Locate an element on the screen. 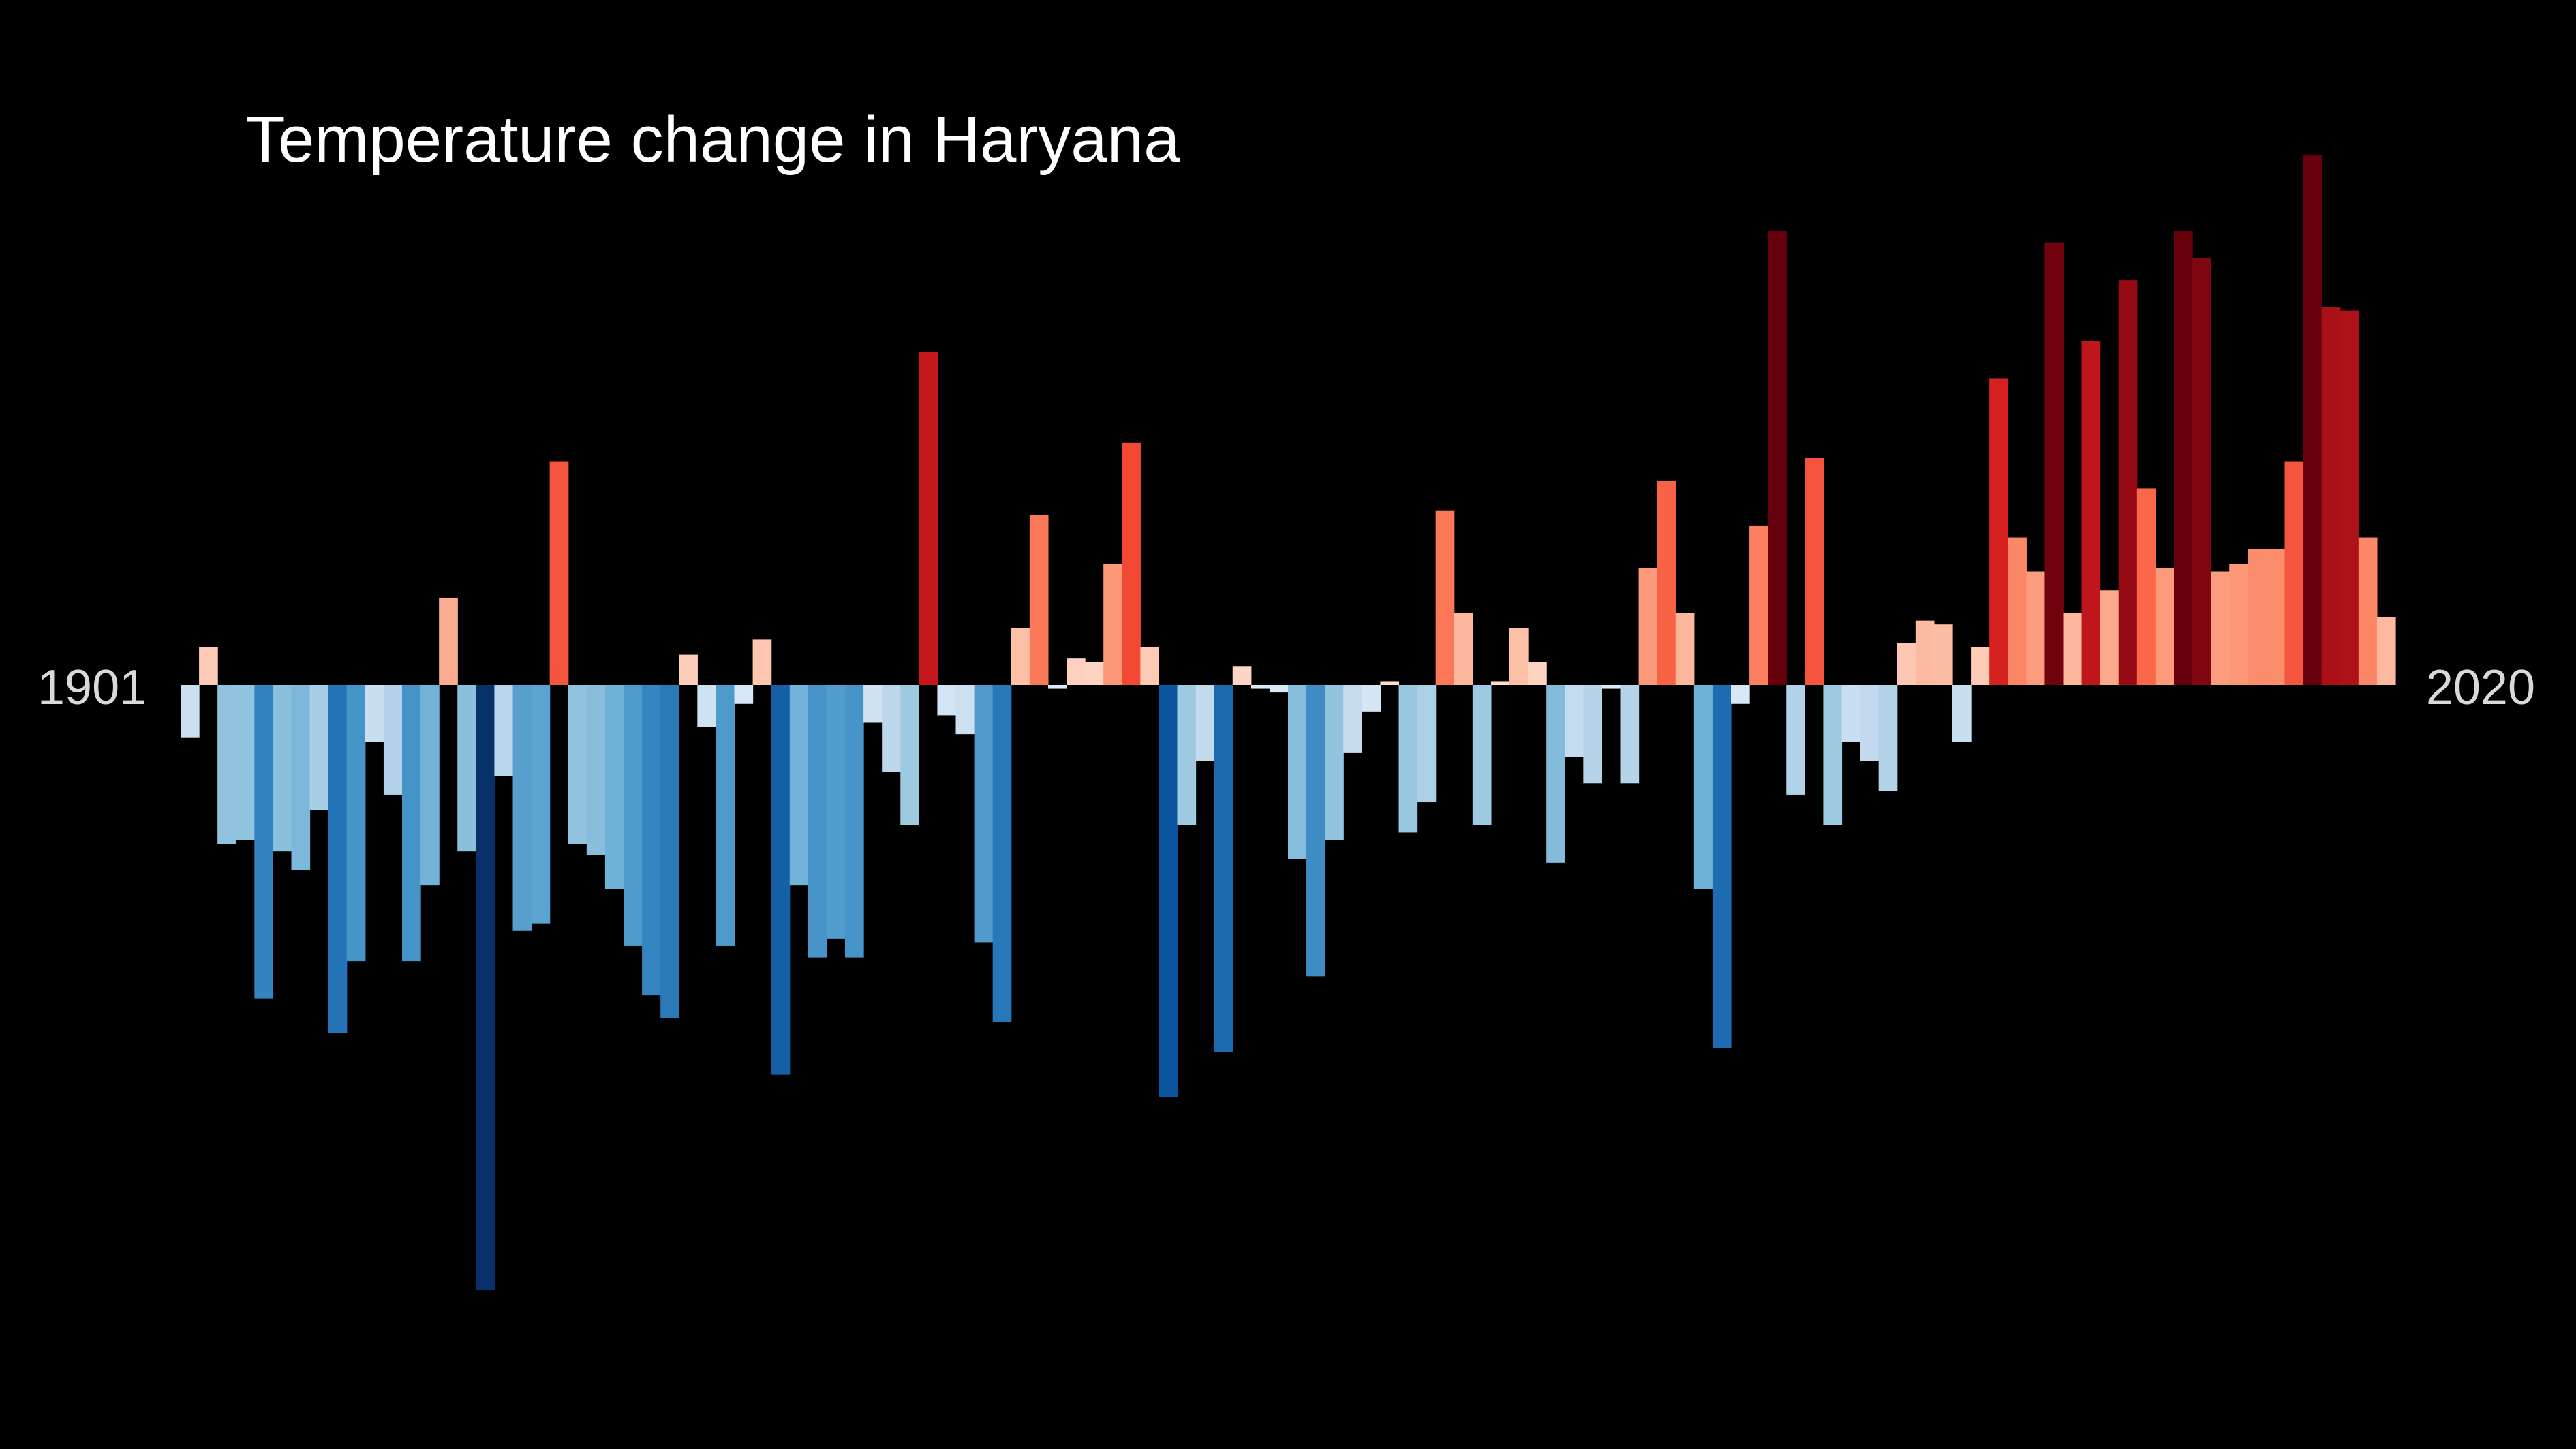  bar-1912 is located at coordinates (393, 740).